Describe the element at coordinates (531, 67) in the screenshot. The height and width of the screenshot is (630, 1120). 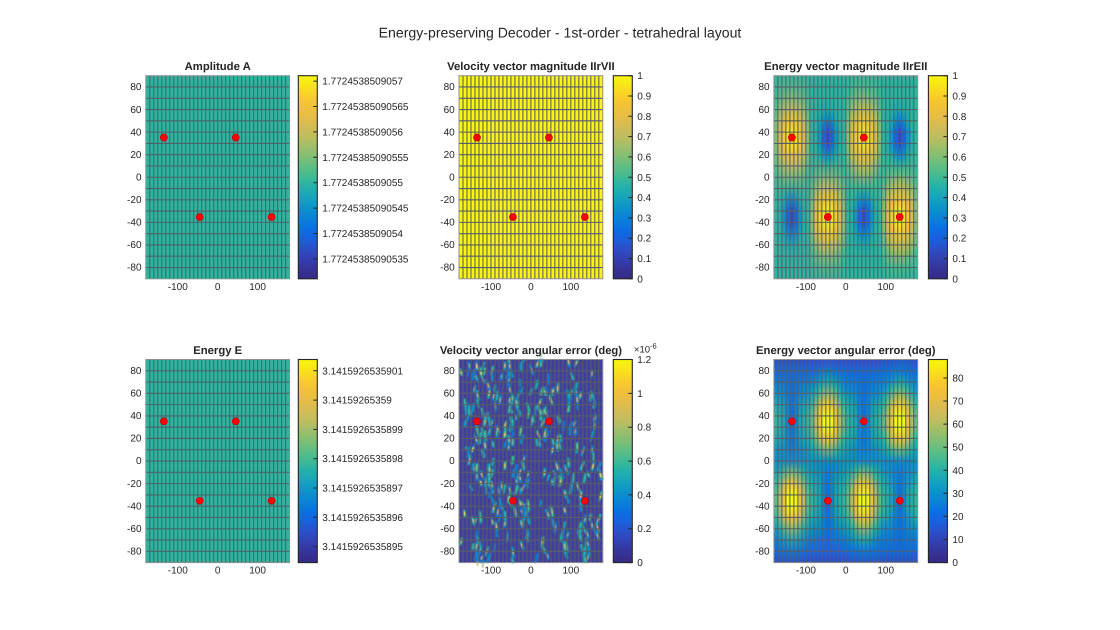
I see `svg-text:Velocity vector magnitude IIrV: Velocity vector magnitude IIrVII` at that location.